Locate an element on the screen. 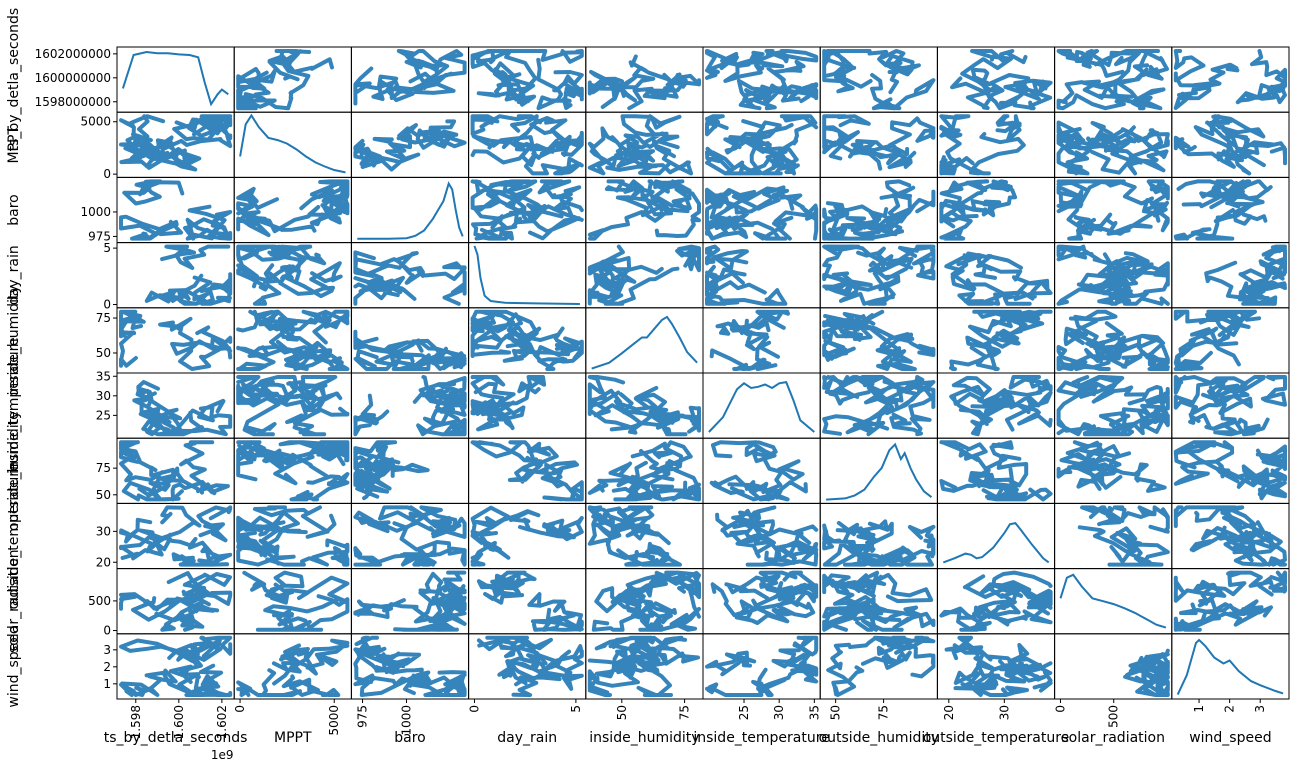 The height and width of the screenshot is (778, 1310). x-axis-label-inside_humidity: inside_humidity is located at coordinates (644, 738).